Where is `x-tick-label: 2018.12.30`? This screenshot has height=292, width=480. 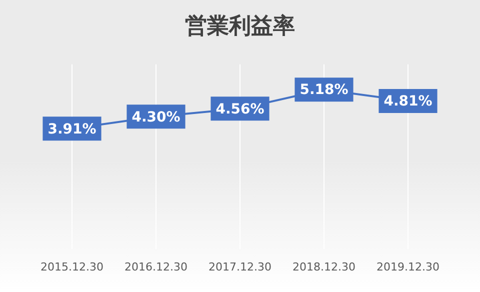 x-tick-label: 2018.12.30 is located at coordinates (324, 267).